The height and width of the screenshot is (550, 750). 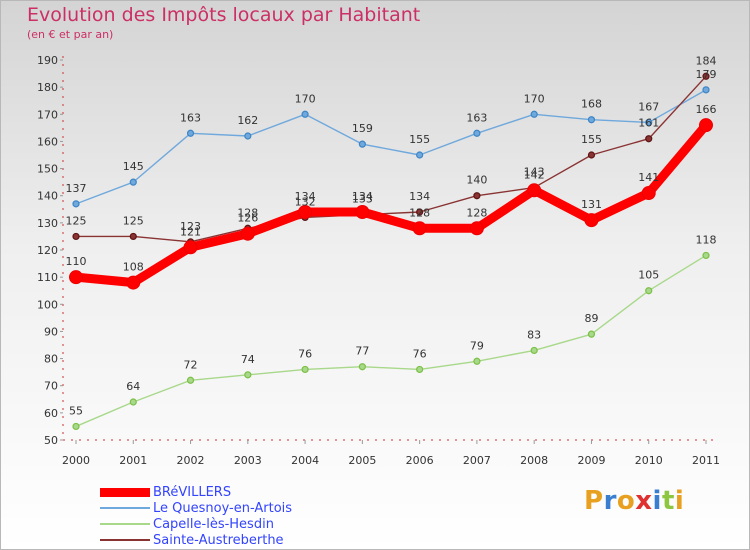 What do you see at coordinates (668, 501) in the screenshot?
I see `logo-letter: t` at bounding box center [668, 501].